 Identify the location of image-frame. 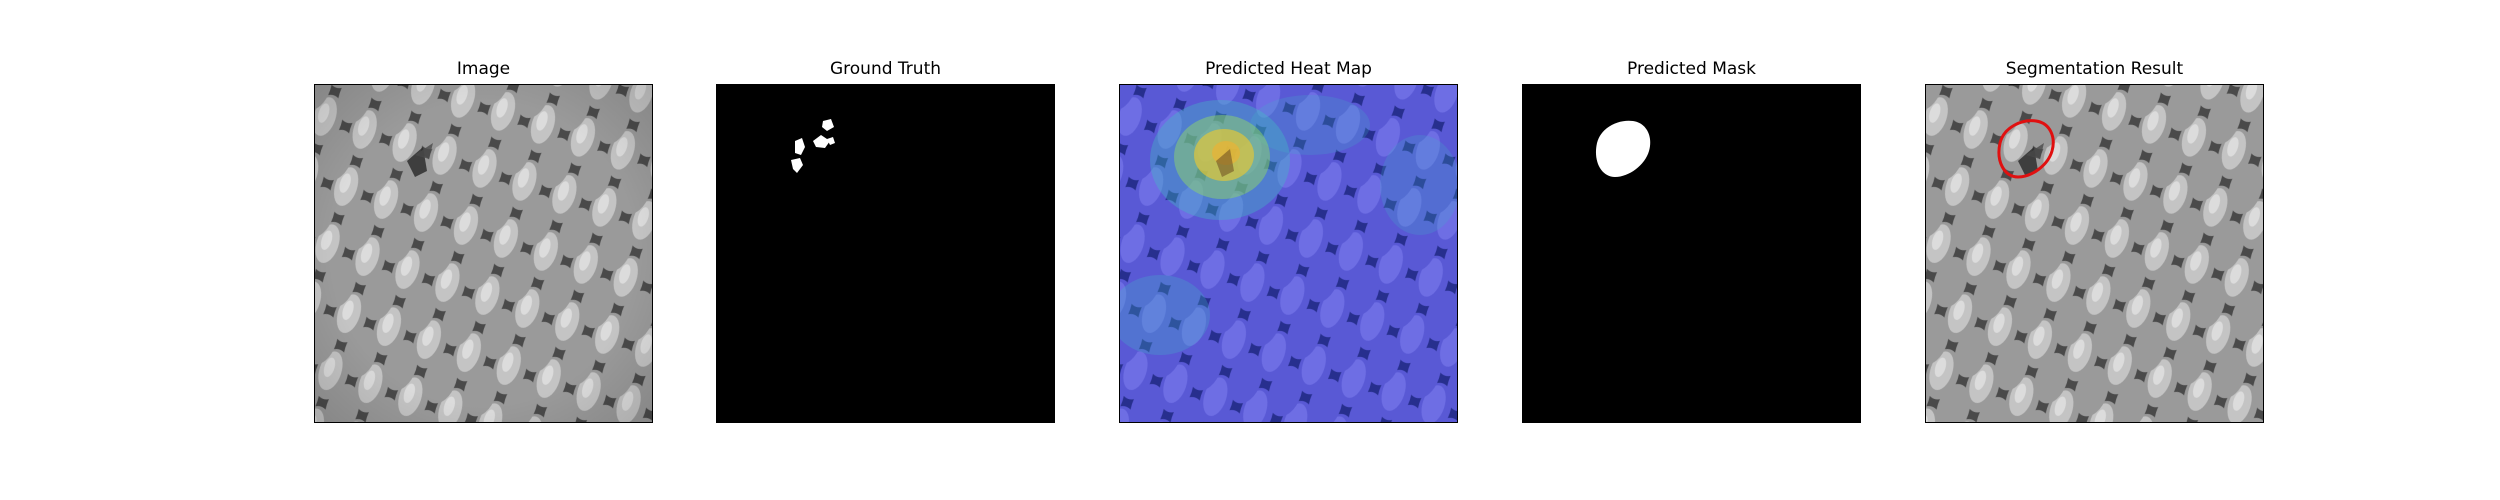
(483, 253).